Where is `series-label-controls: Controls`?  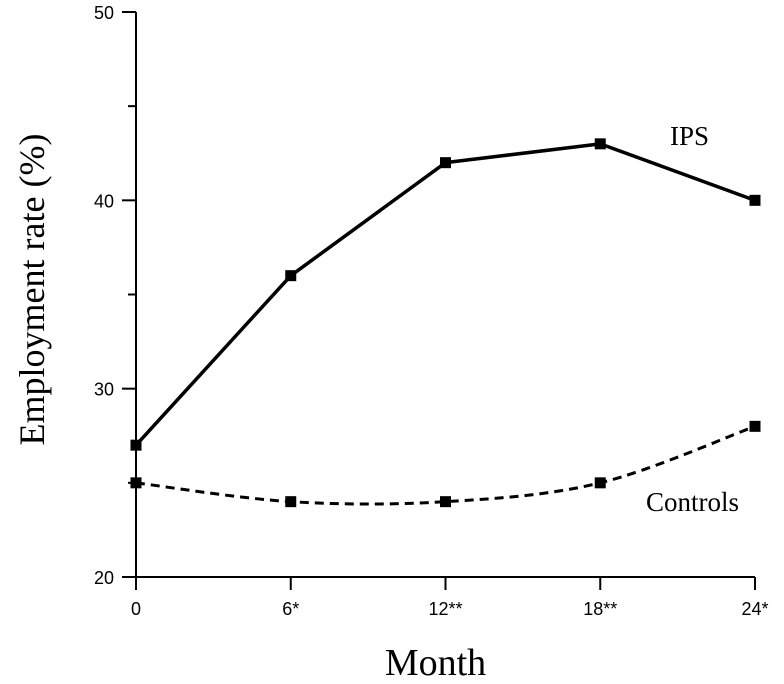 series-label-controls: Controls is located at coordinates (692, 502).